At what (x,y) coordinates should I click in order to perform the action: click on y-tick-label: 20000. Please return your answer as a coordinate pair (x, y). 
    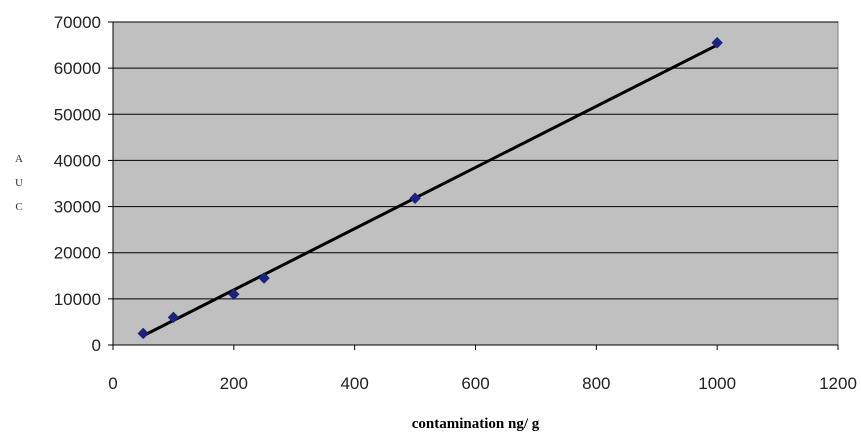
    Looking at the image, I should click on (77, 253).